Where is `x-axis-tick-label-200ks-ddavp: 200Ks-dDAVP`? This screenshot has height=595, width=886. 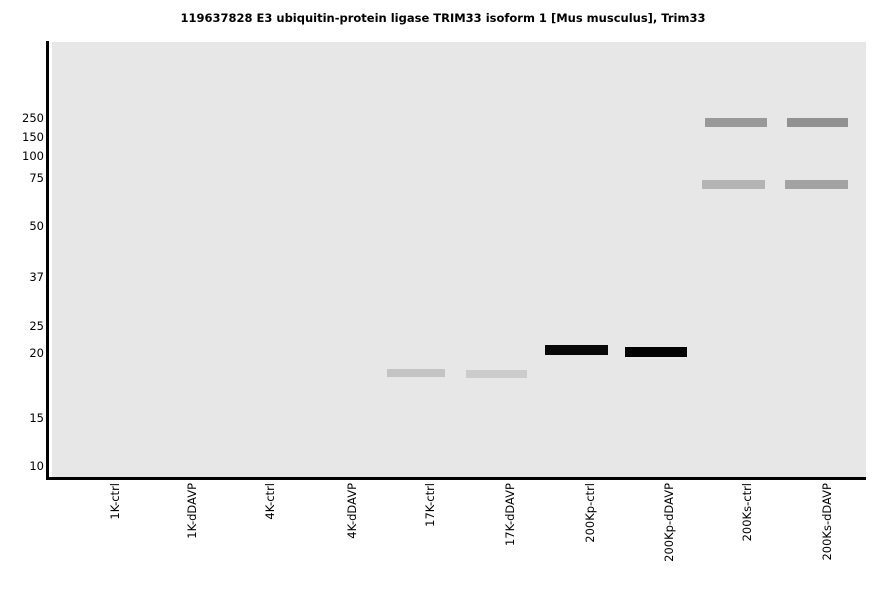 x-axis-tick-label-200ks-ddavp: 200Ks-dDAVP is located at coordinates (827, 522).